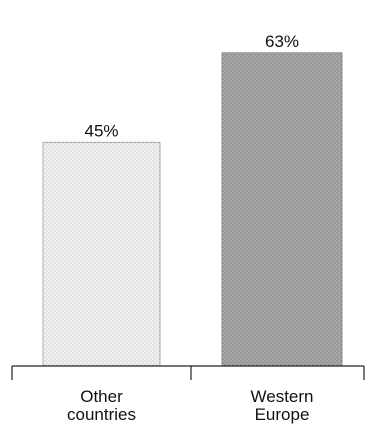  I want to click on value-label-0: 45%, so click(101, 130).